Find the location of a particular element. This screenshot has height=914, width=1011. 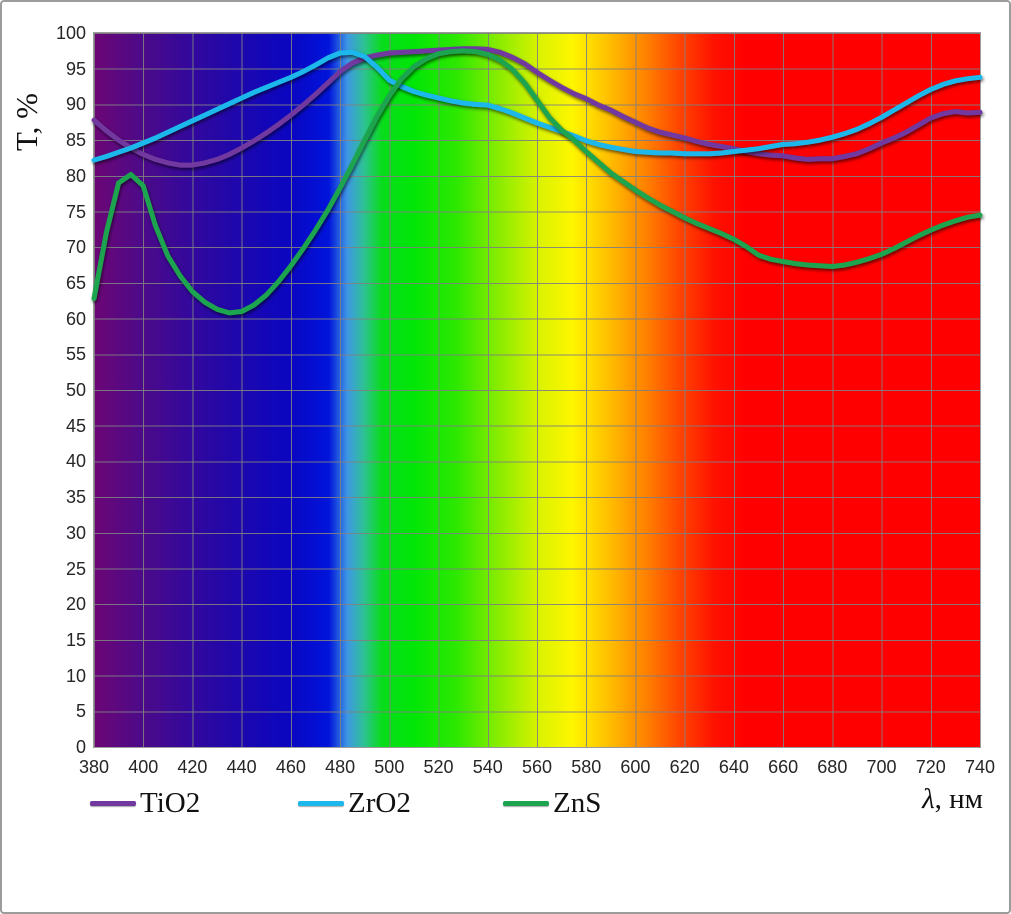

legend-item-tio2: TiO2 is located at coordinates (145, 803).